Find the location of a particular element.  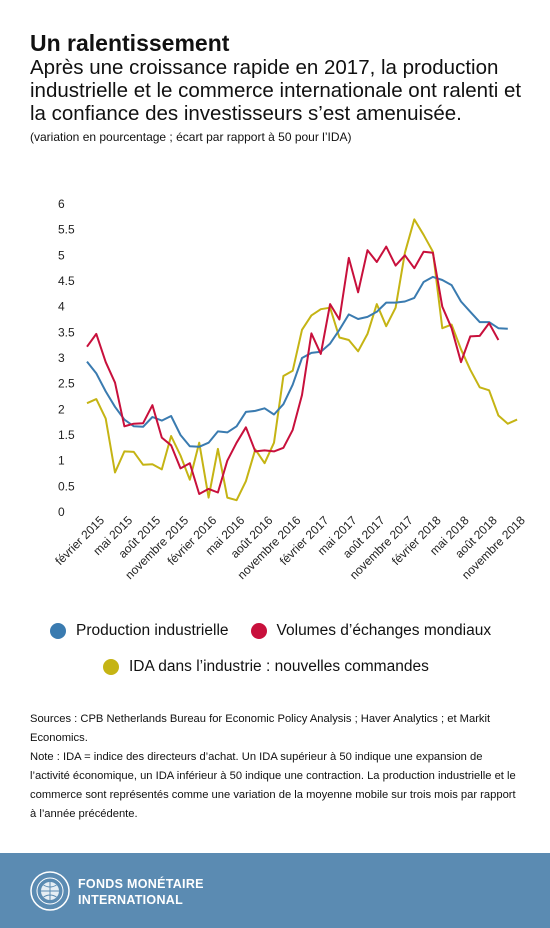

footer-bar: FONDS MONÉTAIRE INTERNATIONAL is located at coordinates (275, 890).